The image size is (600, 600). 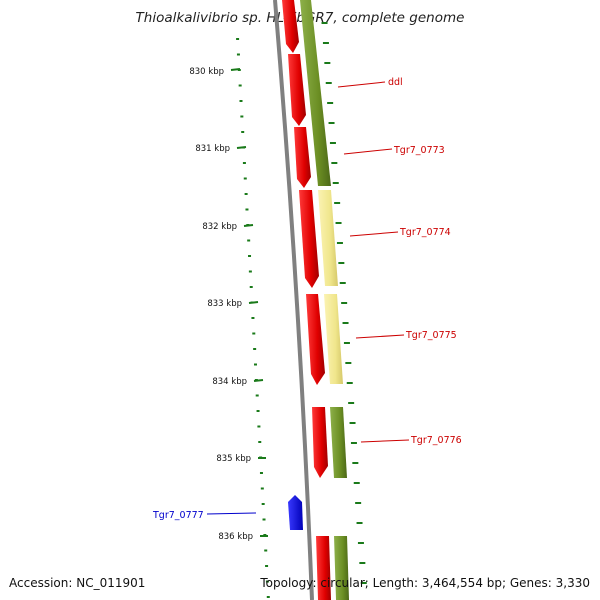 What do you see at coordinates (431, 335) in the screenshot?
I see `gene-label-tgr7-0775: Tgr7_0775` at bounding box center [431, 335].